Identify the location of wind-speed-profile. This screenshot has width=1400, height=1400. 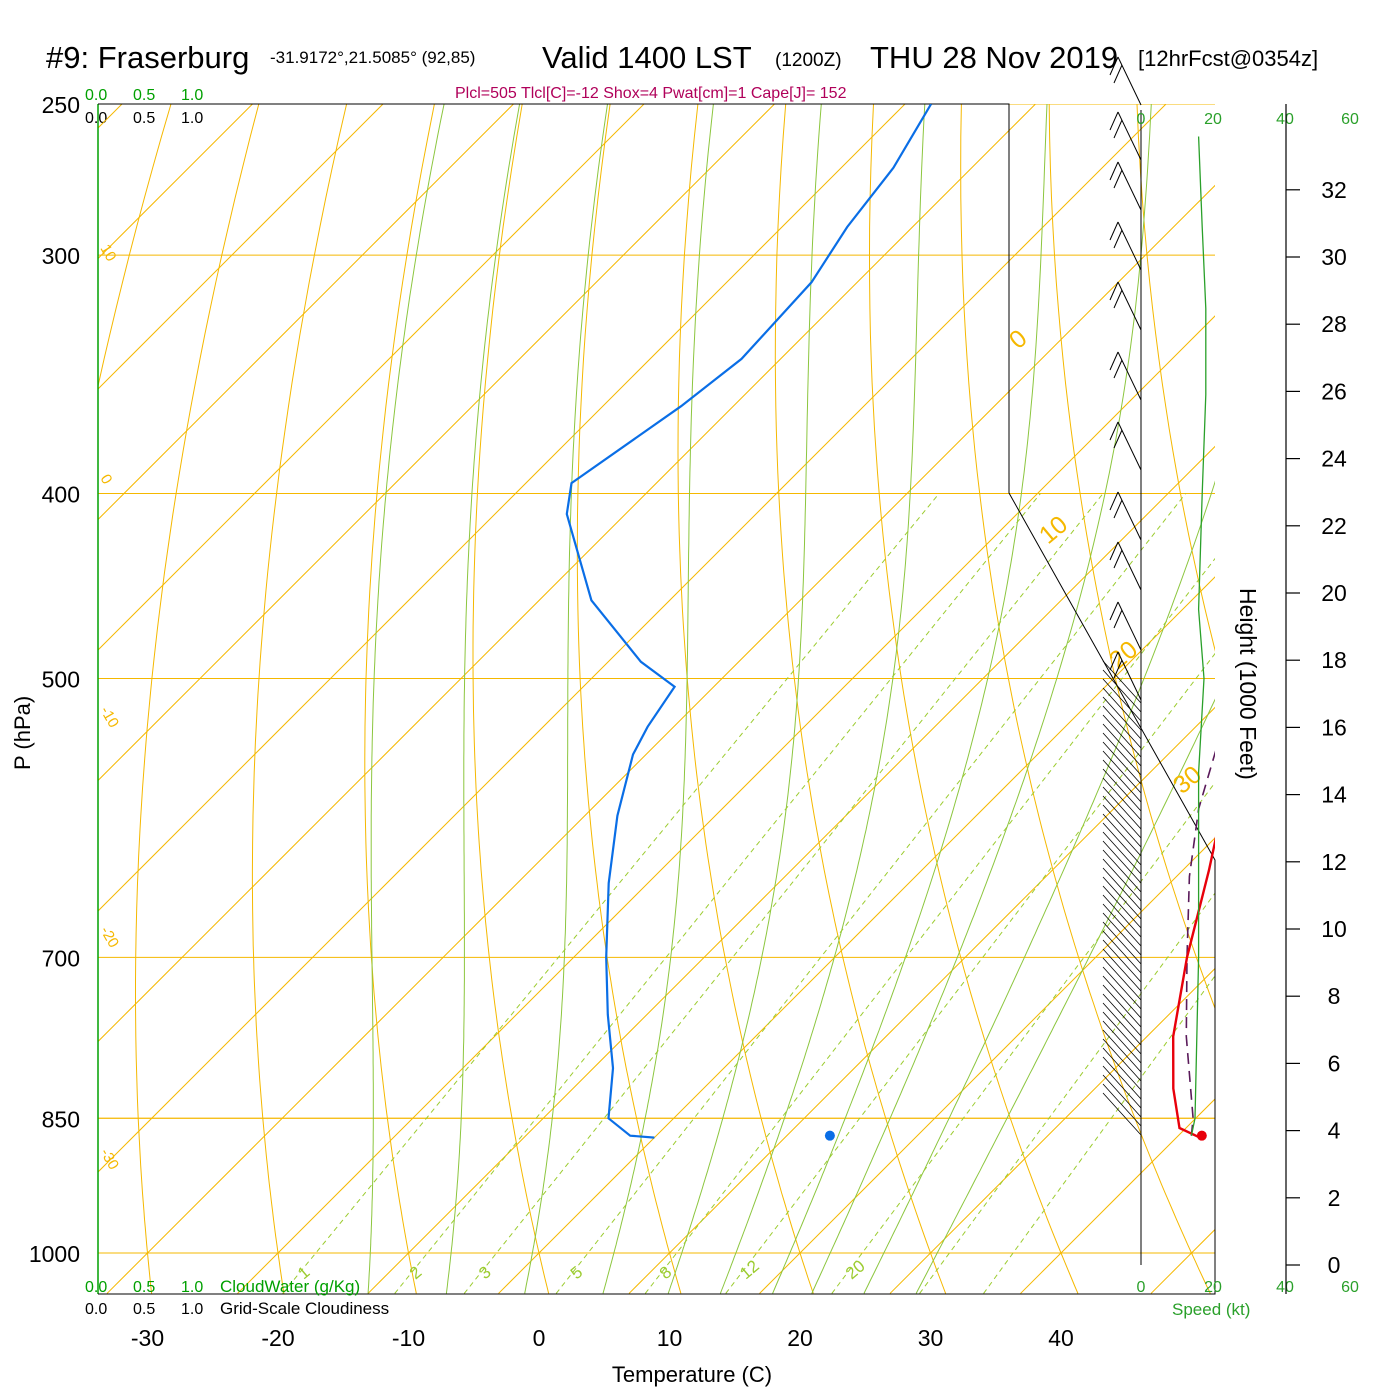
(1198, 636).